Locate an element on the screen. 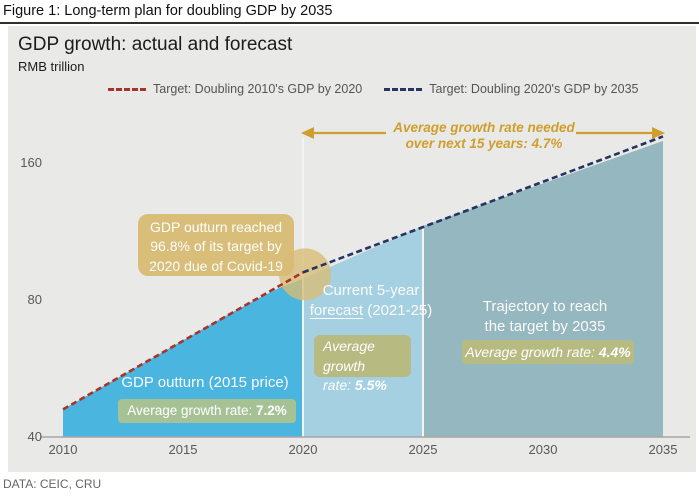 The height and width of the screenshot is (498, 699). forecast-label-line1: Current 5-year is located at coordinates (371, 290).